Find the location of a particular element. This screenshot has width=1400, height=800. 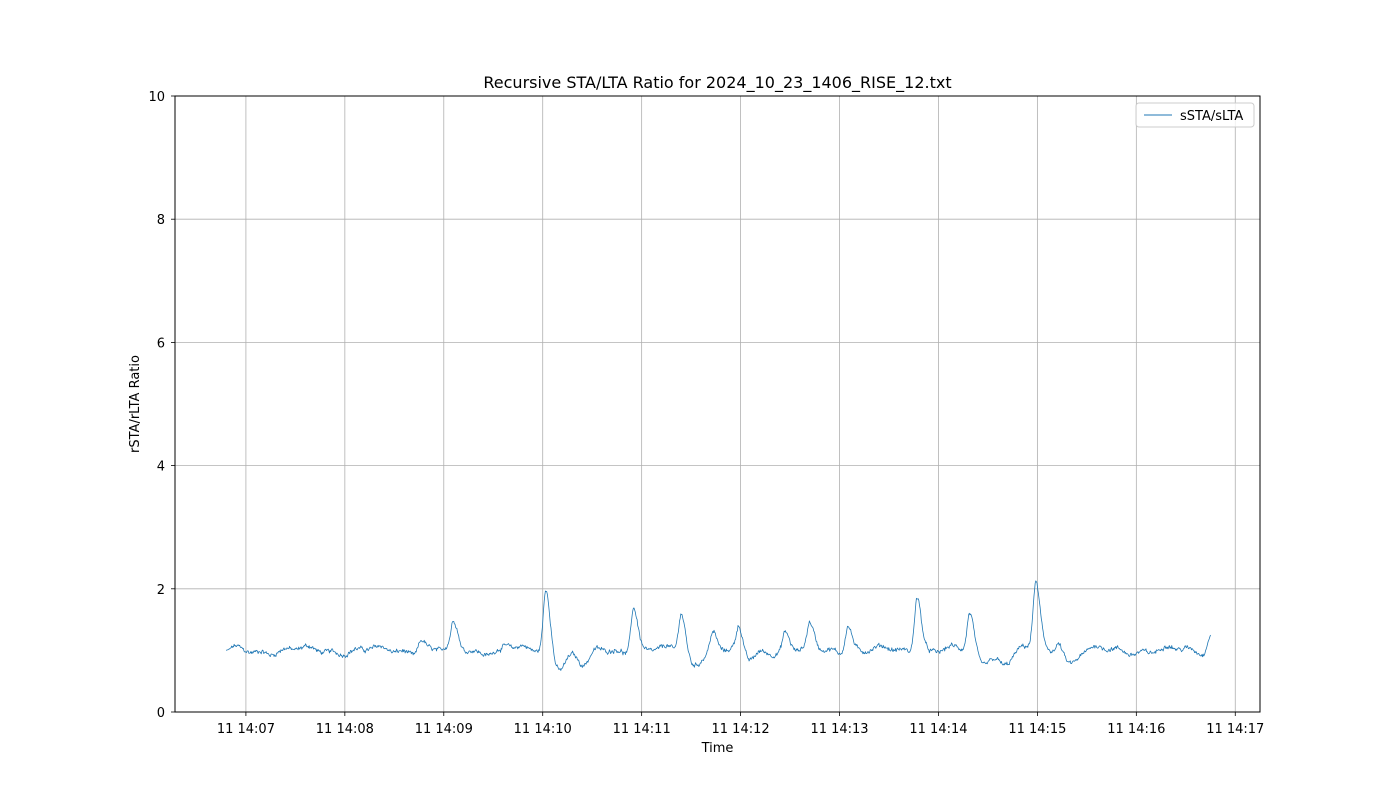

x-axis-label: Time is located at coordinates (717, 748).